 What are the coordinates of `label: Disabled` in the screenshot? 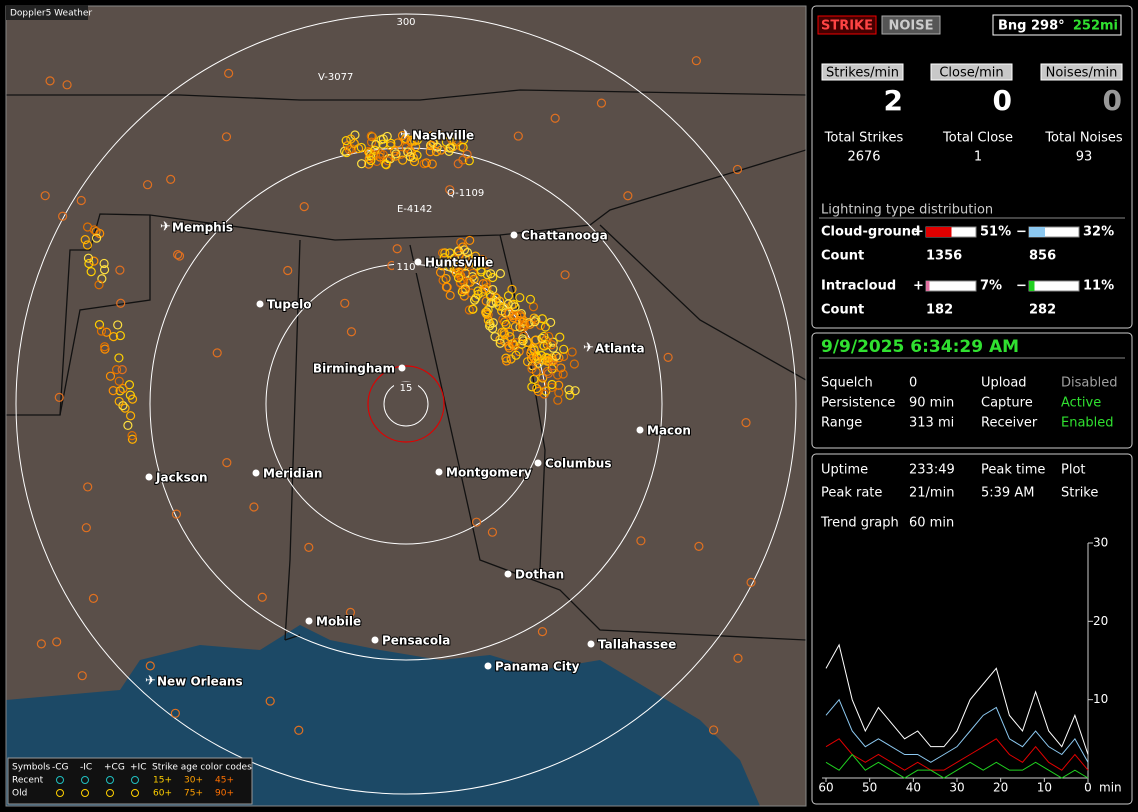 It's located at (1089, 383).